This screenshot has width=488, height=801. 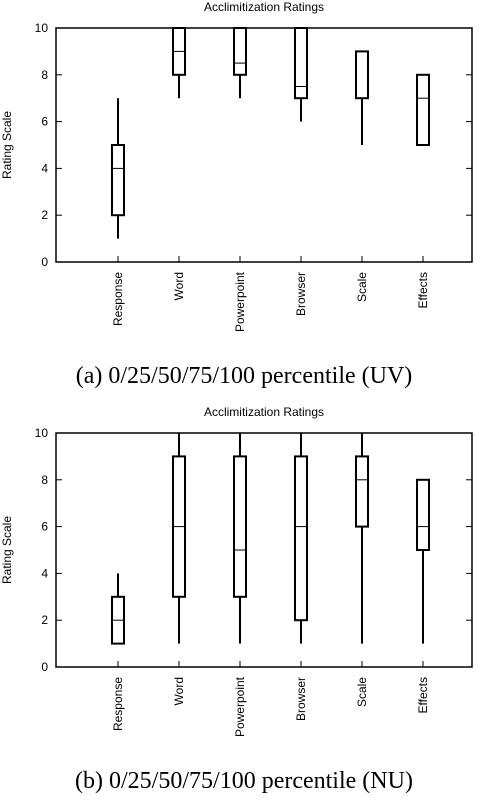 What do you see at coordinates (244, 781) in the screenshot?
I see `figure-caption: (b) 0/25/50/75/100 percentile (NU)` at bounding box center [244, 781].